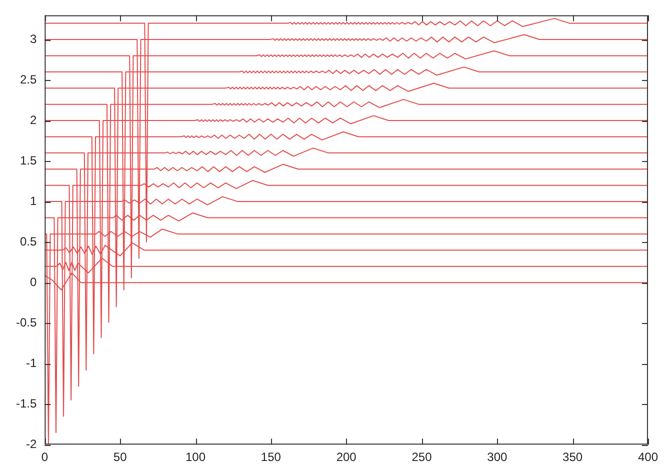 The image size is (664, 473). I want to click on y-tick-label: -1.5, so click(26, 403).